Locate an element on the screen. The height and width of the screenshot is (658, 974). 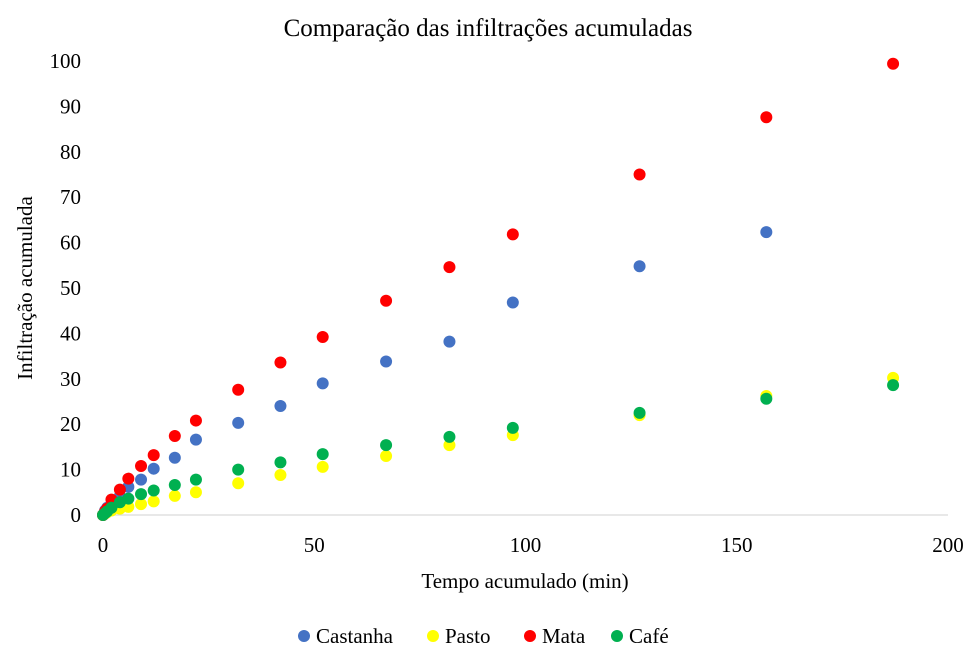
y-tick-labels: 0 10 20 30 40 50 60 70 80 90 100 is located at coordinates (66, 288).